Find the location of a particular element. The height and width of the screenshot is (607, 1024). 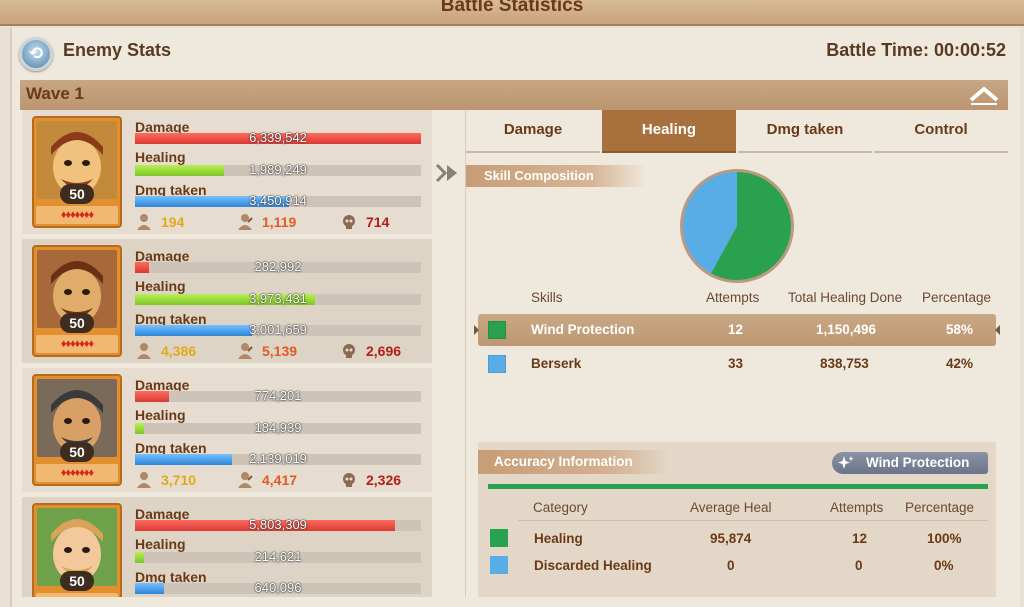

counter-value: 194 is located at coordinates (173, 222).